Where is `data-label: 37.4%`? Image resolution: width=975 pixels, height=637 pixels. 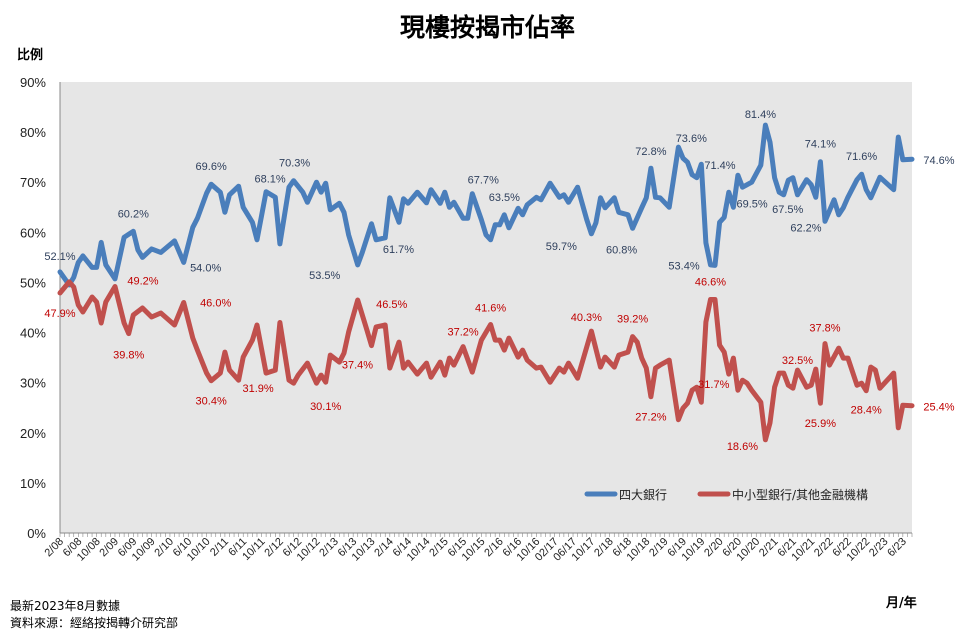 data-label: 37.4% is located at coordinates (357, 366).